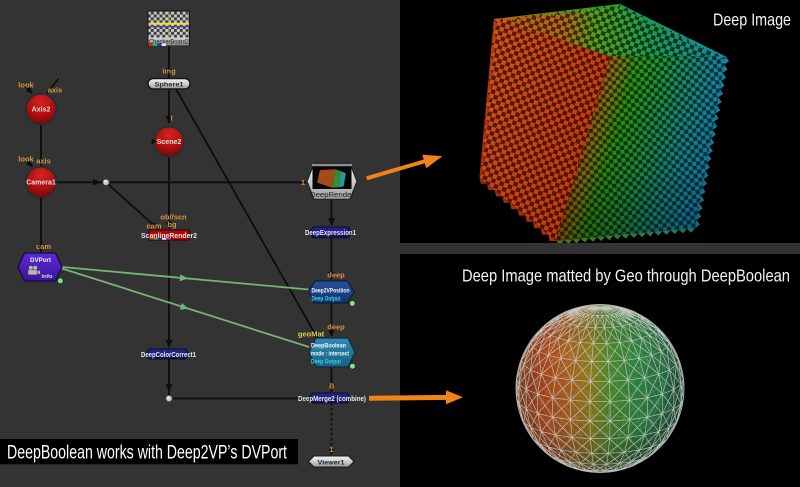 The width and height of the screenshot is (800, 487). What do you see at coordinates (332, 386) in the screenshot?
I see `svg-text: B` at bounding box center [332, 386].